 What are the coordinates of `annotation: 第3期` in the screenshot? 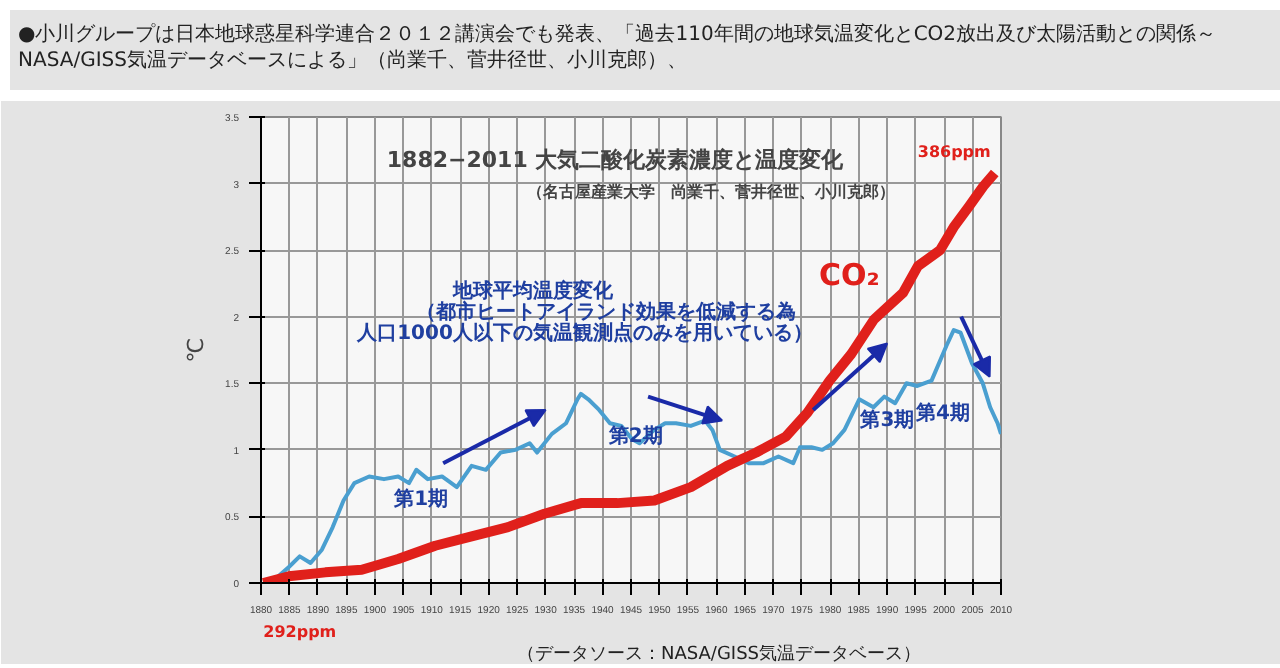 It's located at (886, 419).